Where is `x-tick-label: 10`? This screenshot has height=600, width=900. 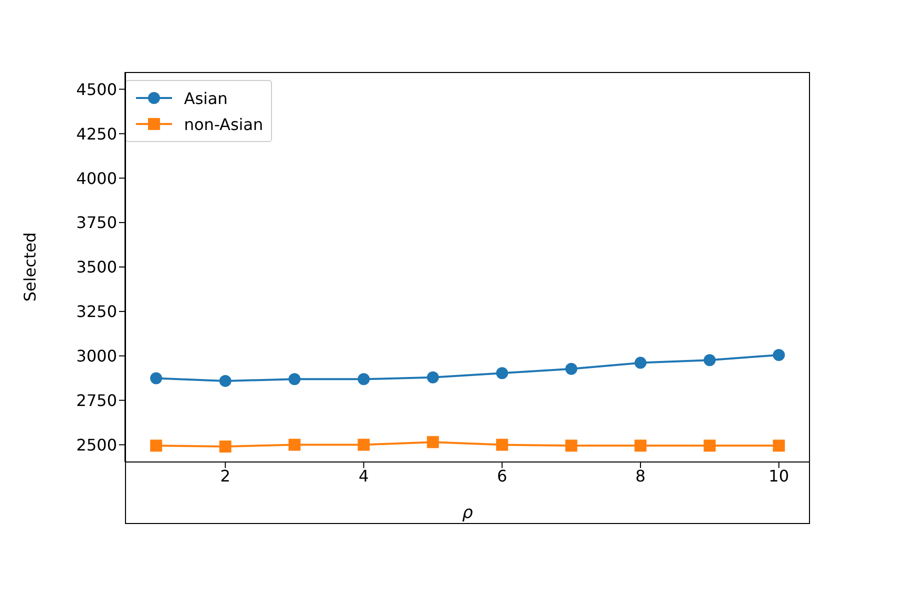
x-tick-label: 10 is located at coordinates (779, 476).